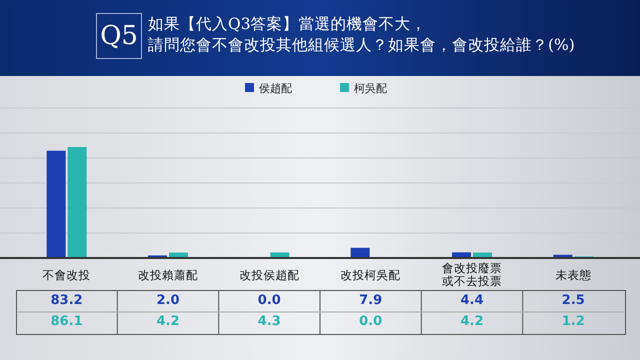 Image resolution: width=640 pixels, height=360 pixels. Describe the element at coordinates (168, 275) in the screenshot. I see `x-tick-label: 改投賴蕭配` at that location.